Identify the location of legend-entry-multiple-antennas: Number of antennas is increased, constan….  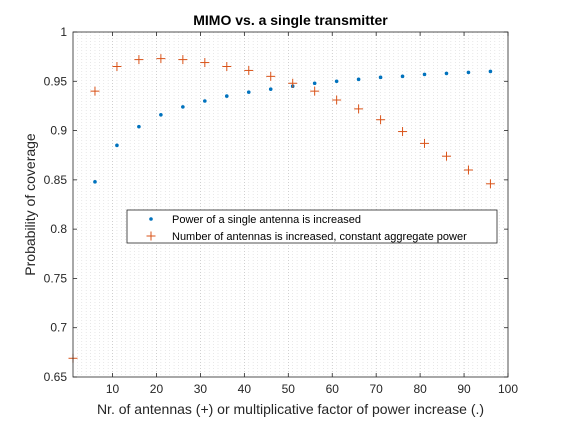
(319, 237).